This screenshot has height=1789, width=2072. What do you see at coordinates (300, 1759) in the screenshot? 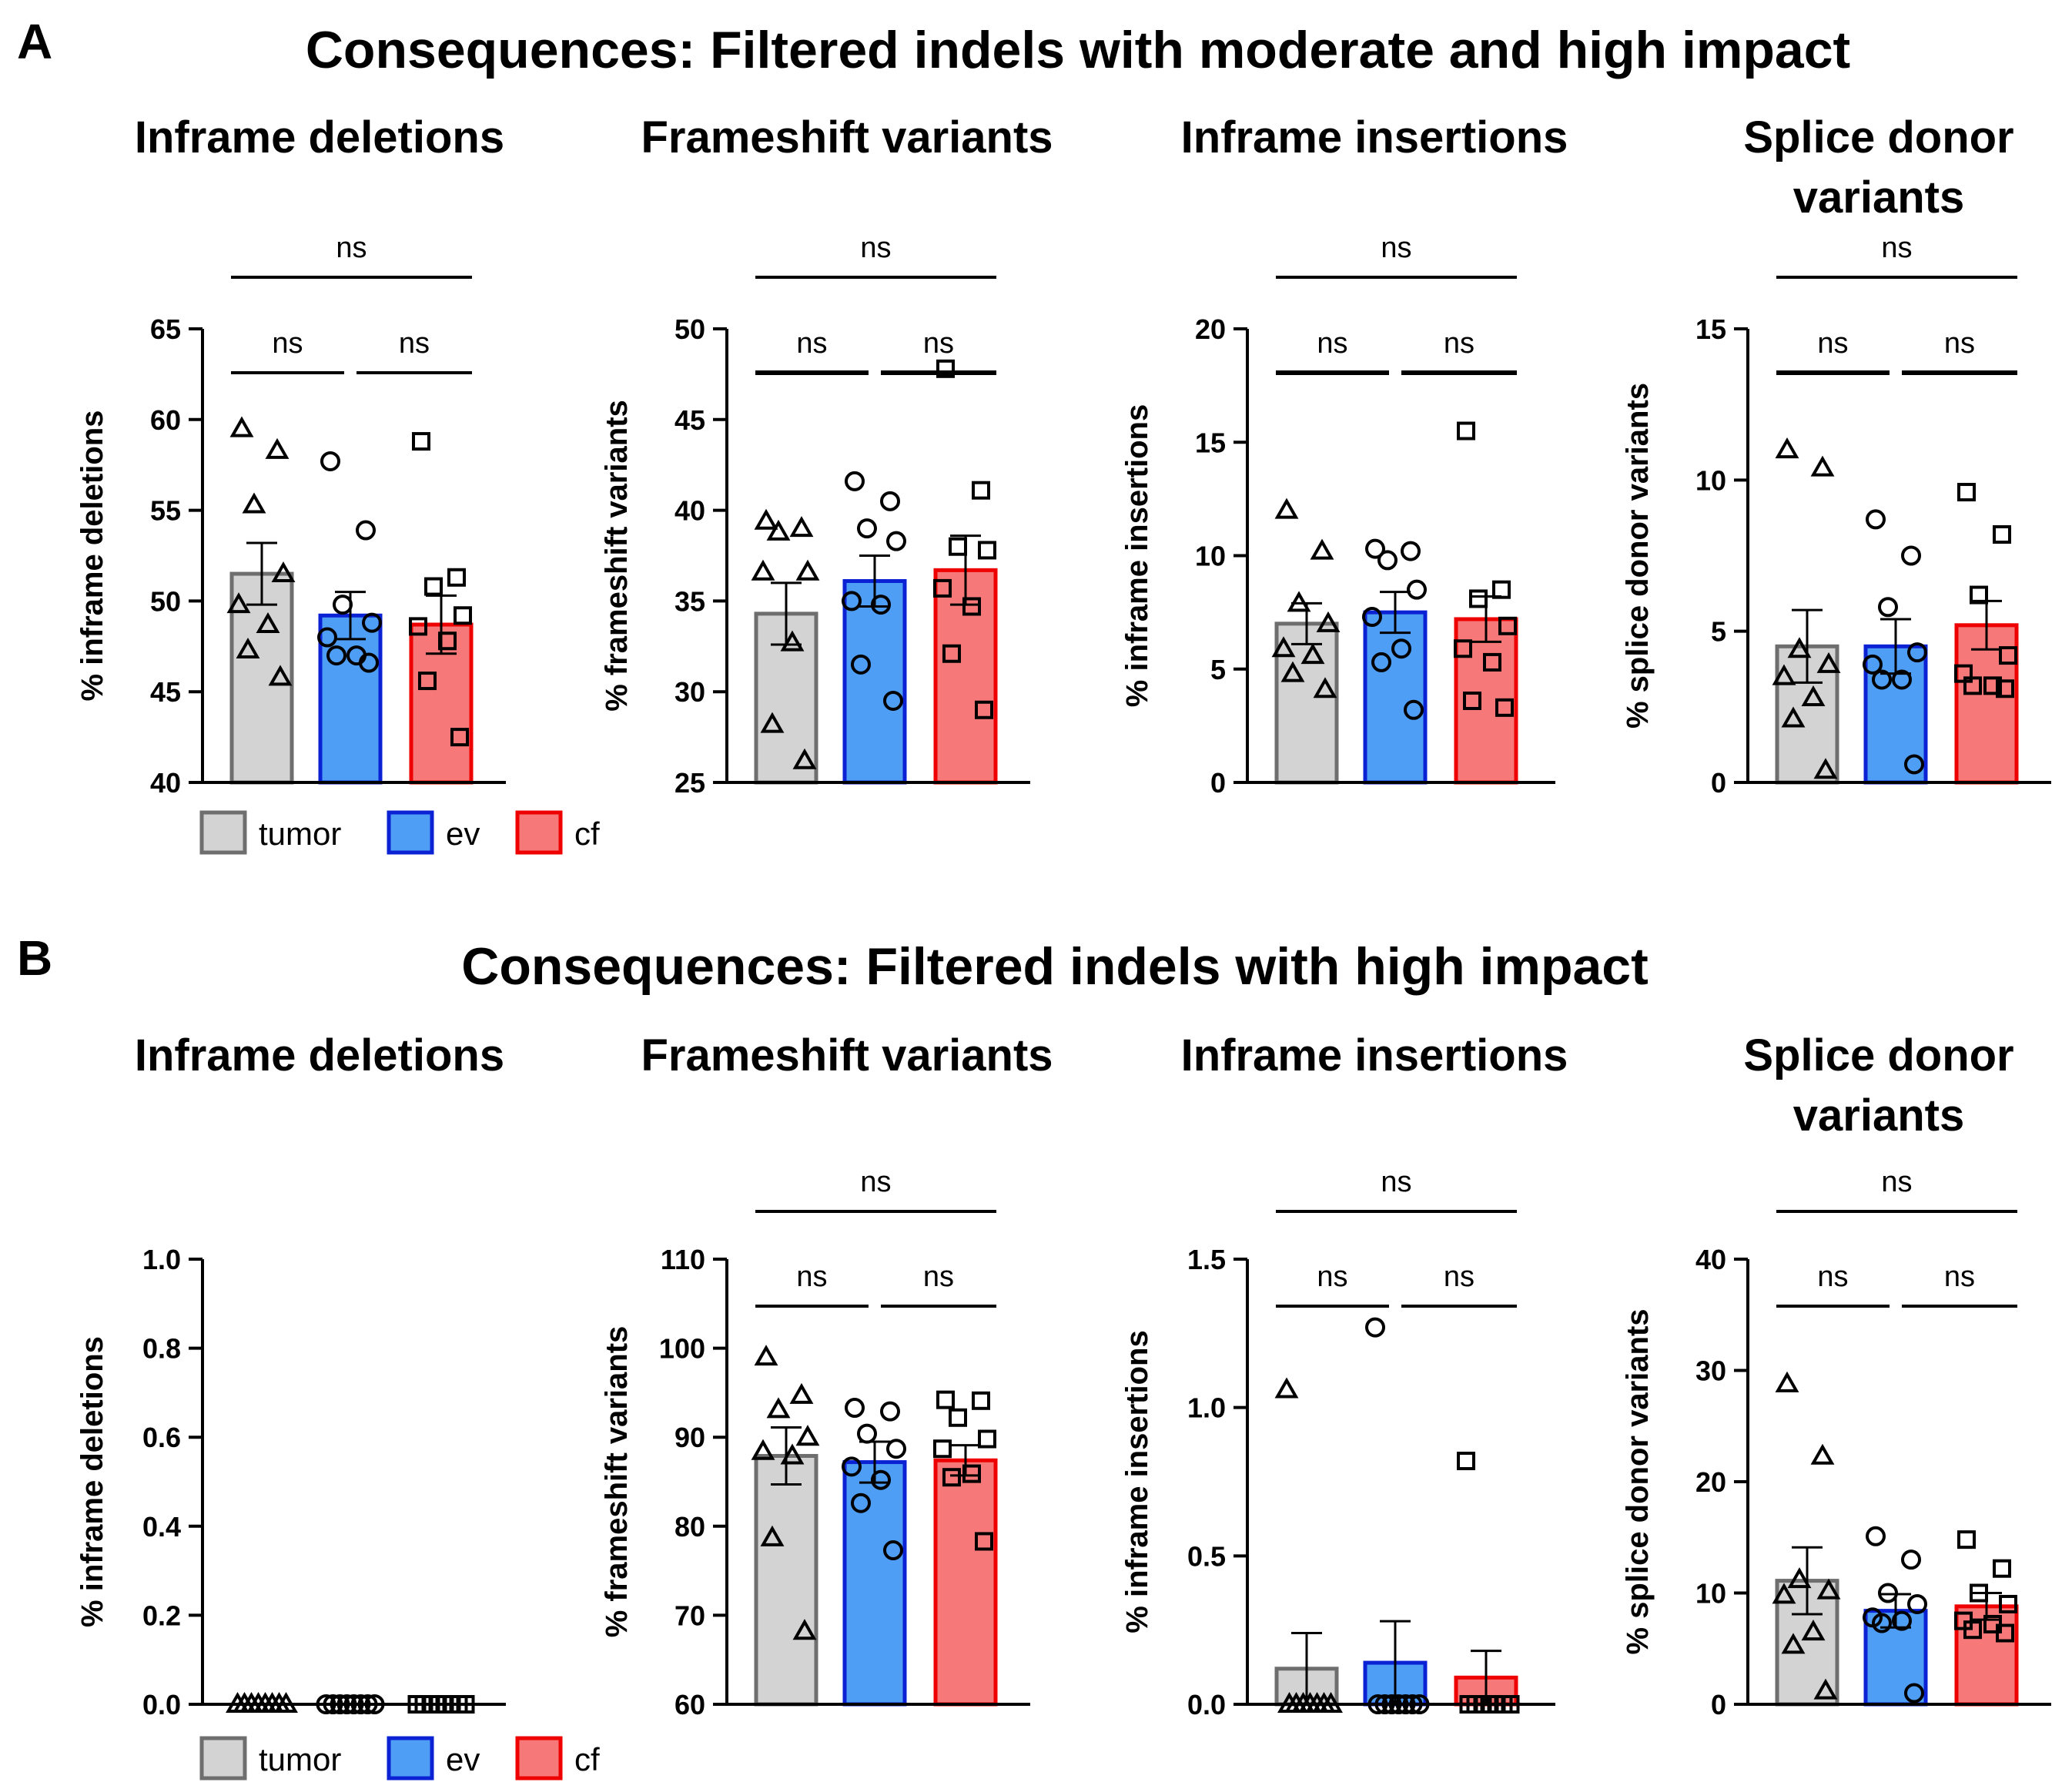
I see `legend-label-tumor: tumor` at bounding box center [300, 1759].